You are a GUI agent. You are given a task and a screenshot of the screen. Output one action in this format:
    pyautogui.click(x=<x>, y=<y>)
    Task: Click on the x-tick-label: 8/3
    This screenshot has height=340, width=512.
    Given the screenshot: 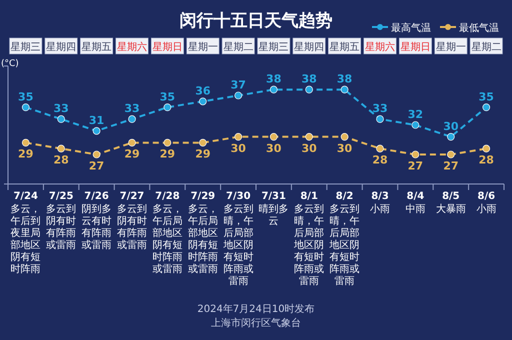 What is the action you would take?
    pyautogui.click(x=380, y=196)
    